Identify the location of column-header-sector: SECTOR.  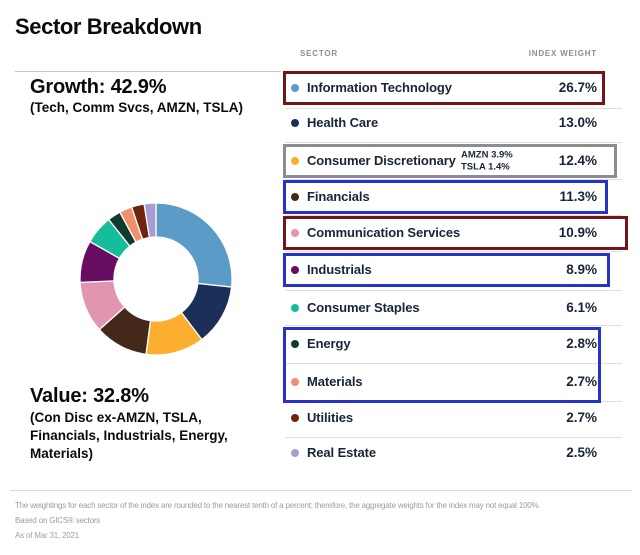
(319, 53).